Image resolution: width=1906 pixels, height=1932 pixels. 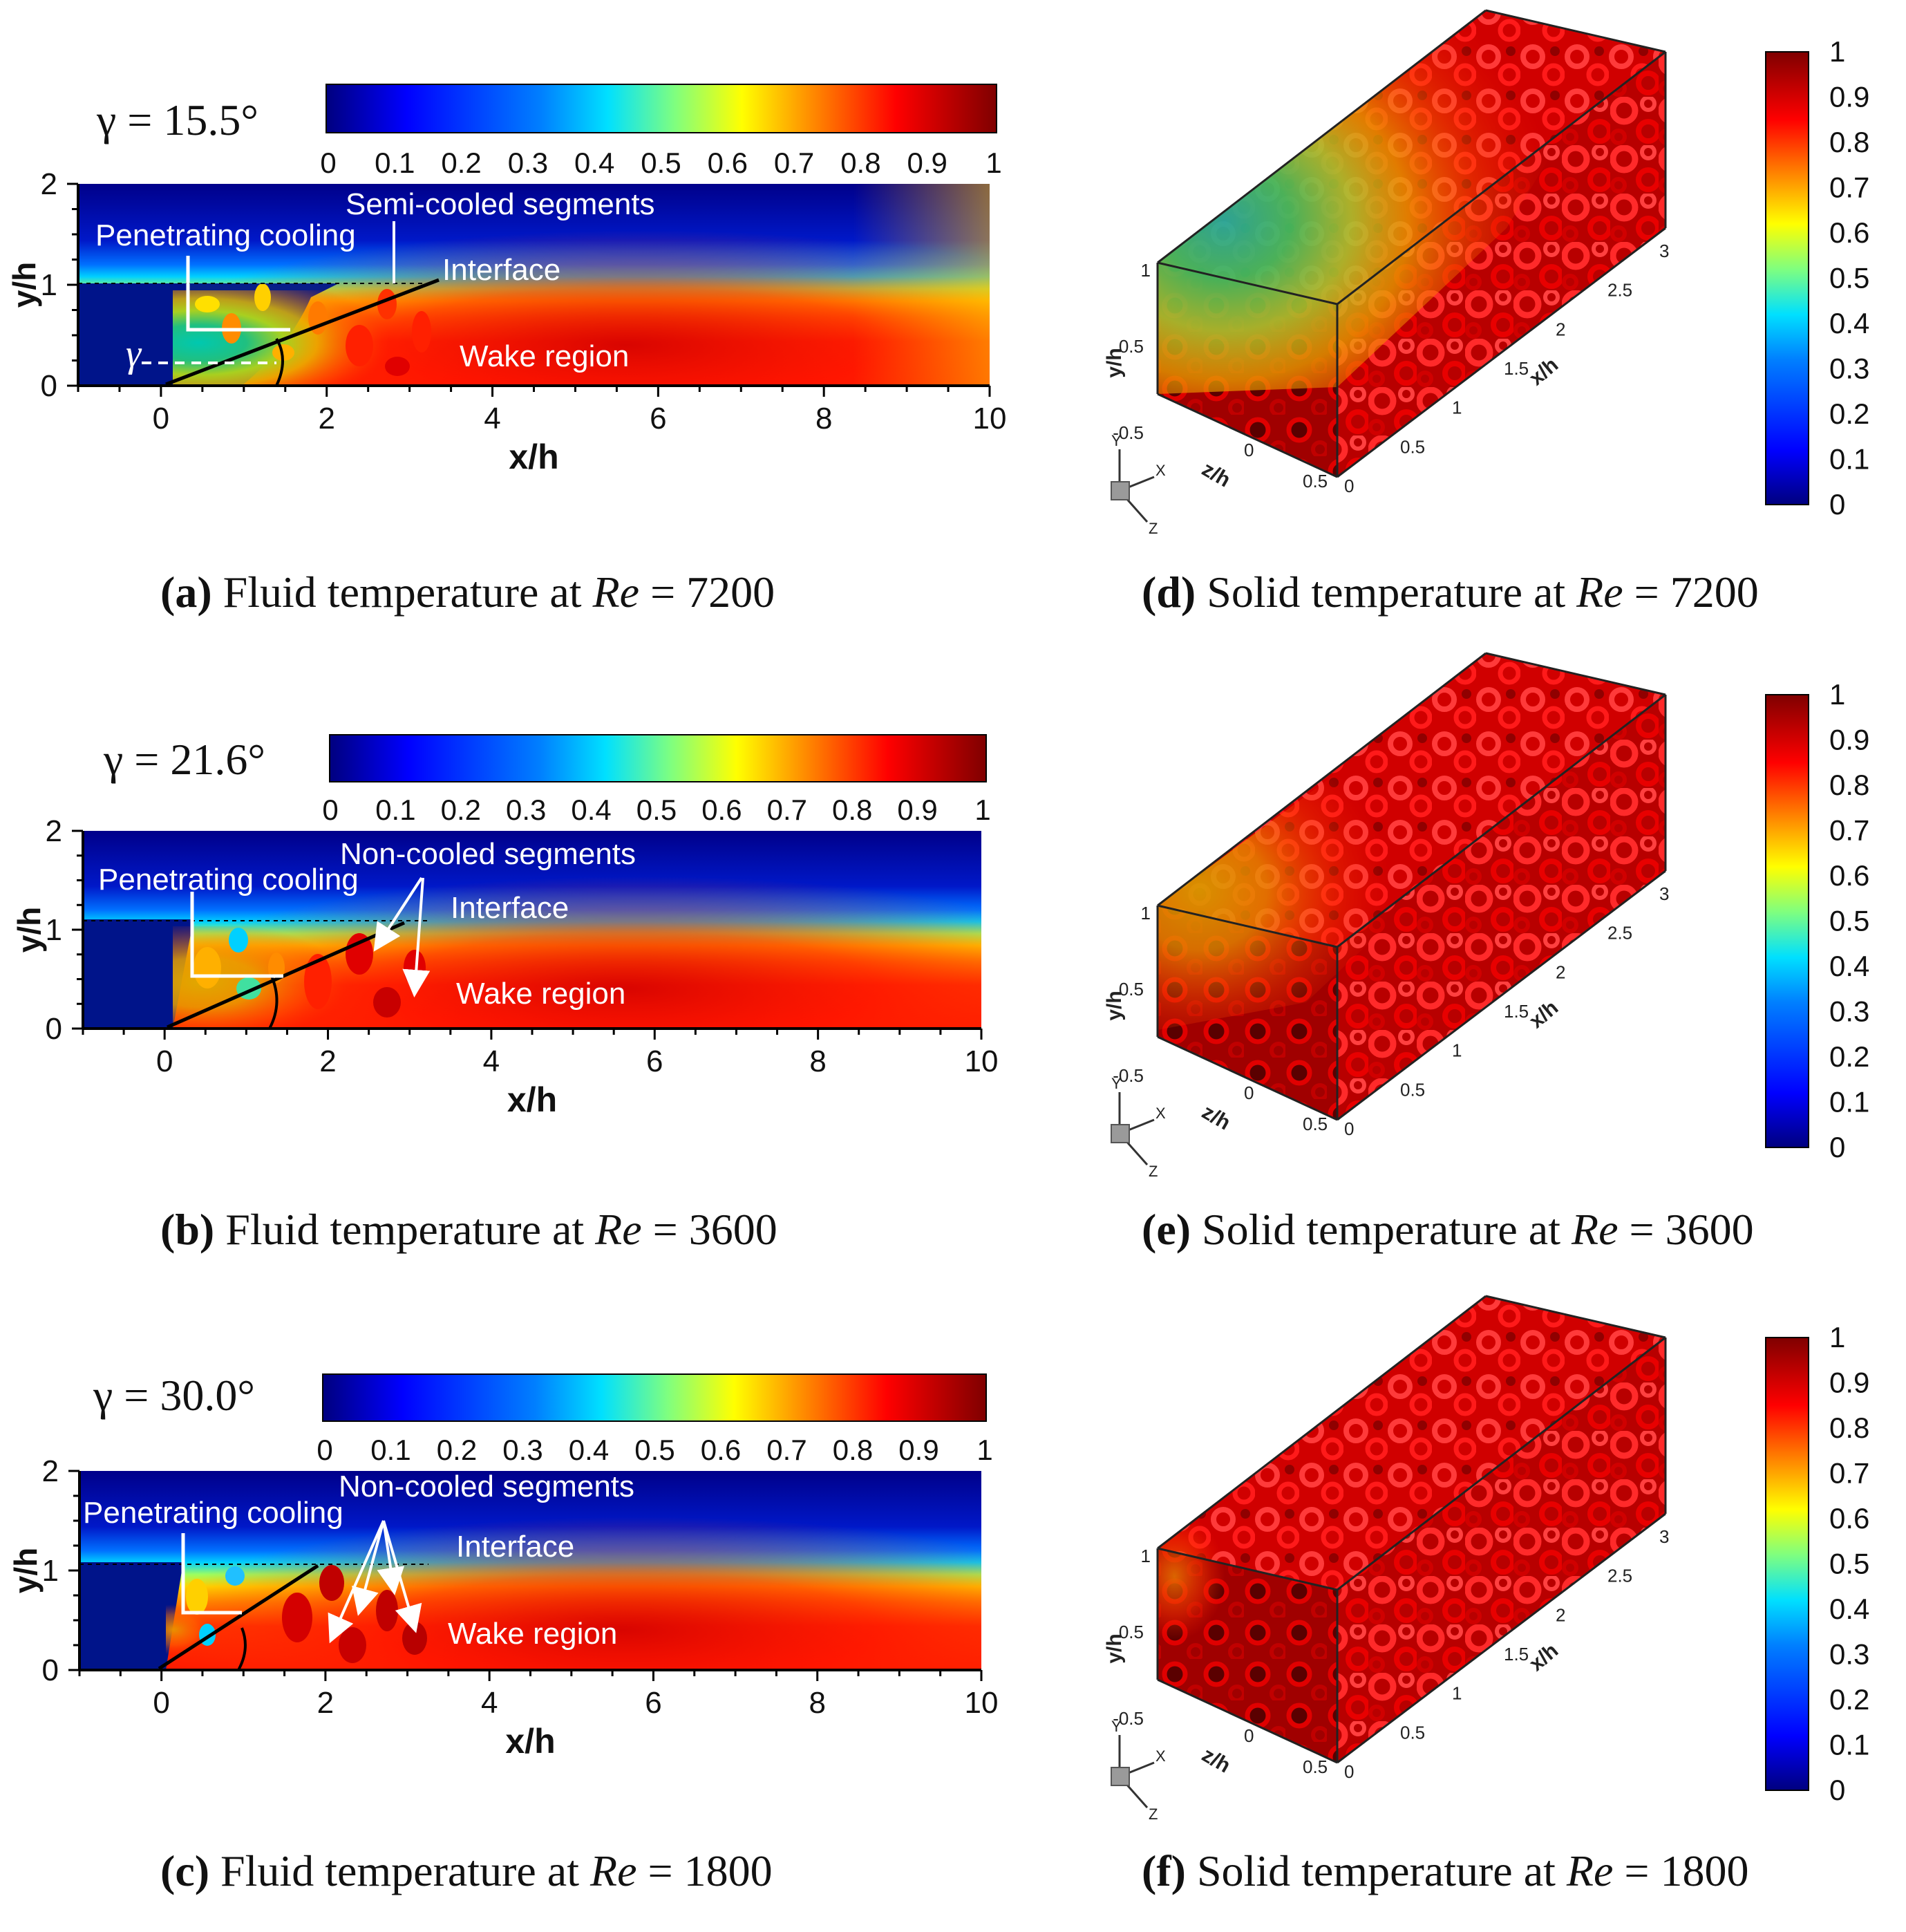 I want to click on x-tick-label: 1, so click(x=1457, y=1050).